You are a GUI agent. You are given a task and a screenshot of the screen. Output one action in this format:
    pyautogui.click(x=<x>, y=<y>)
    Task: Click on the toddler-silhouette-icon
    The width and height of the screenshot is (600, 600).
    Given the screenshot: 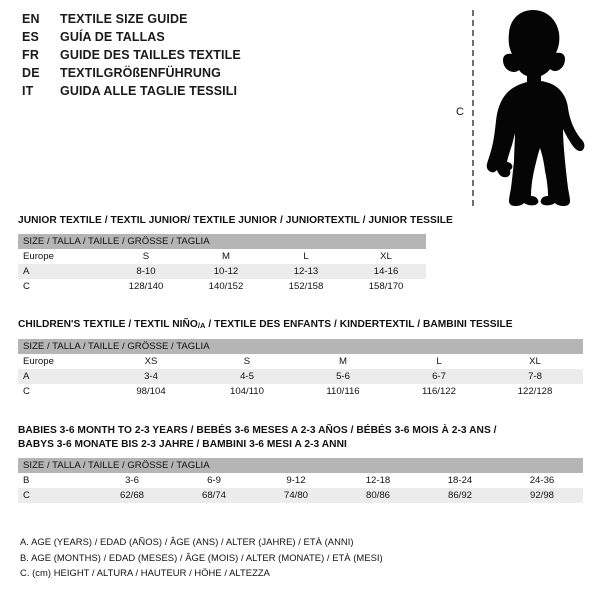 What is the action you would take?
    pyautogui.click(x=535, y=108)
    